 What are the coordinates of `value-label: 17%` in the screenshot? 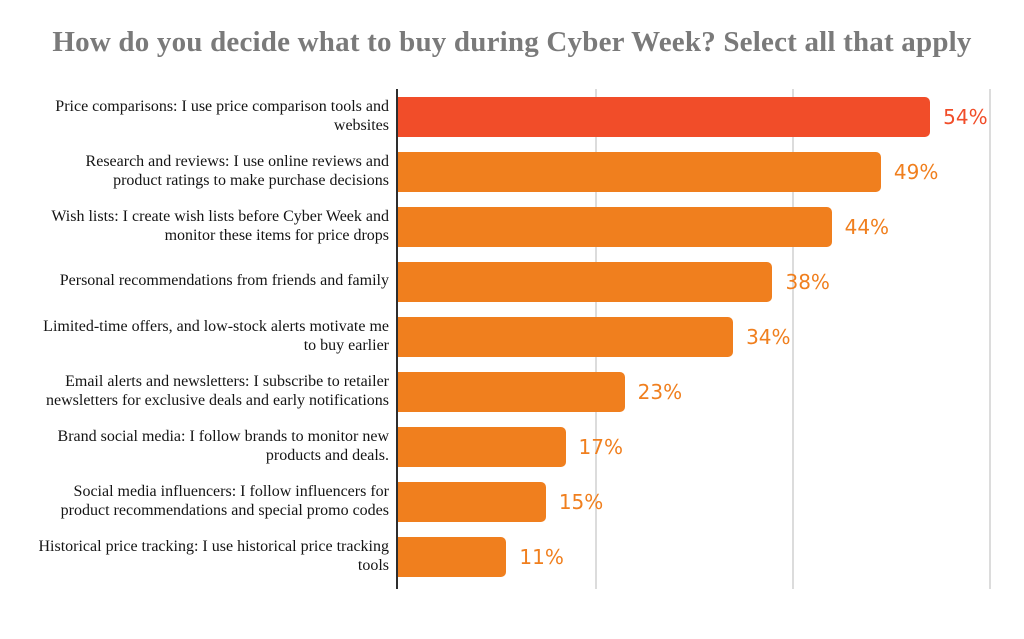 It's located at (600, 446).